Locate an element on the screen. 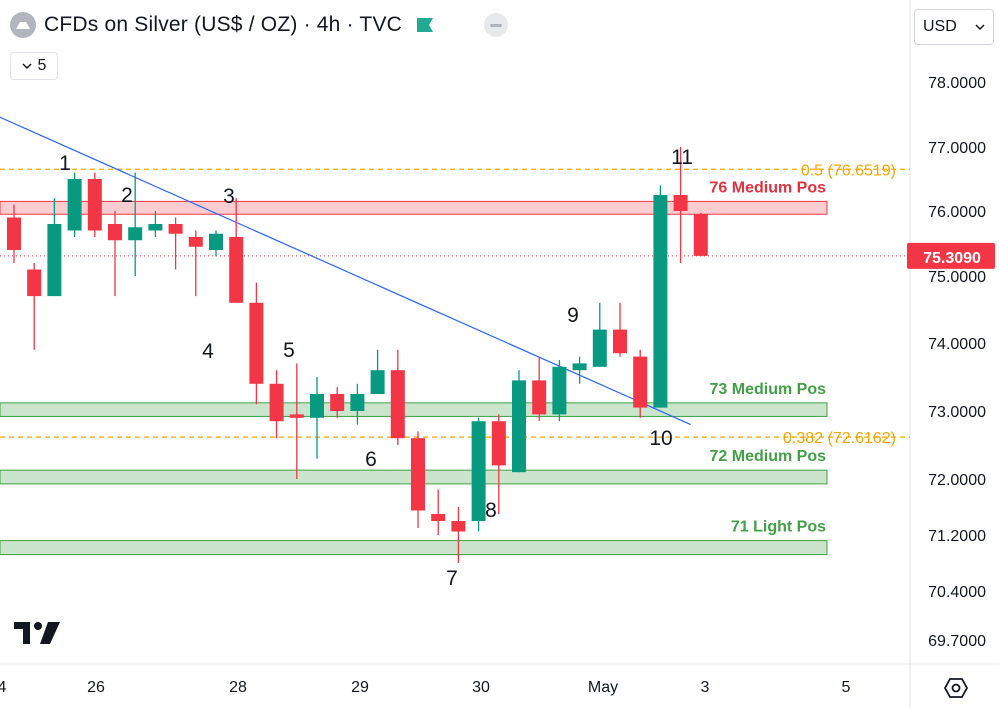  fib-label: 0.382 (72.6162) is located at coordinates (839, 438).